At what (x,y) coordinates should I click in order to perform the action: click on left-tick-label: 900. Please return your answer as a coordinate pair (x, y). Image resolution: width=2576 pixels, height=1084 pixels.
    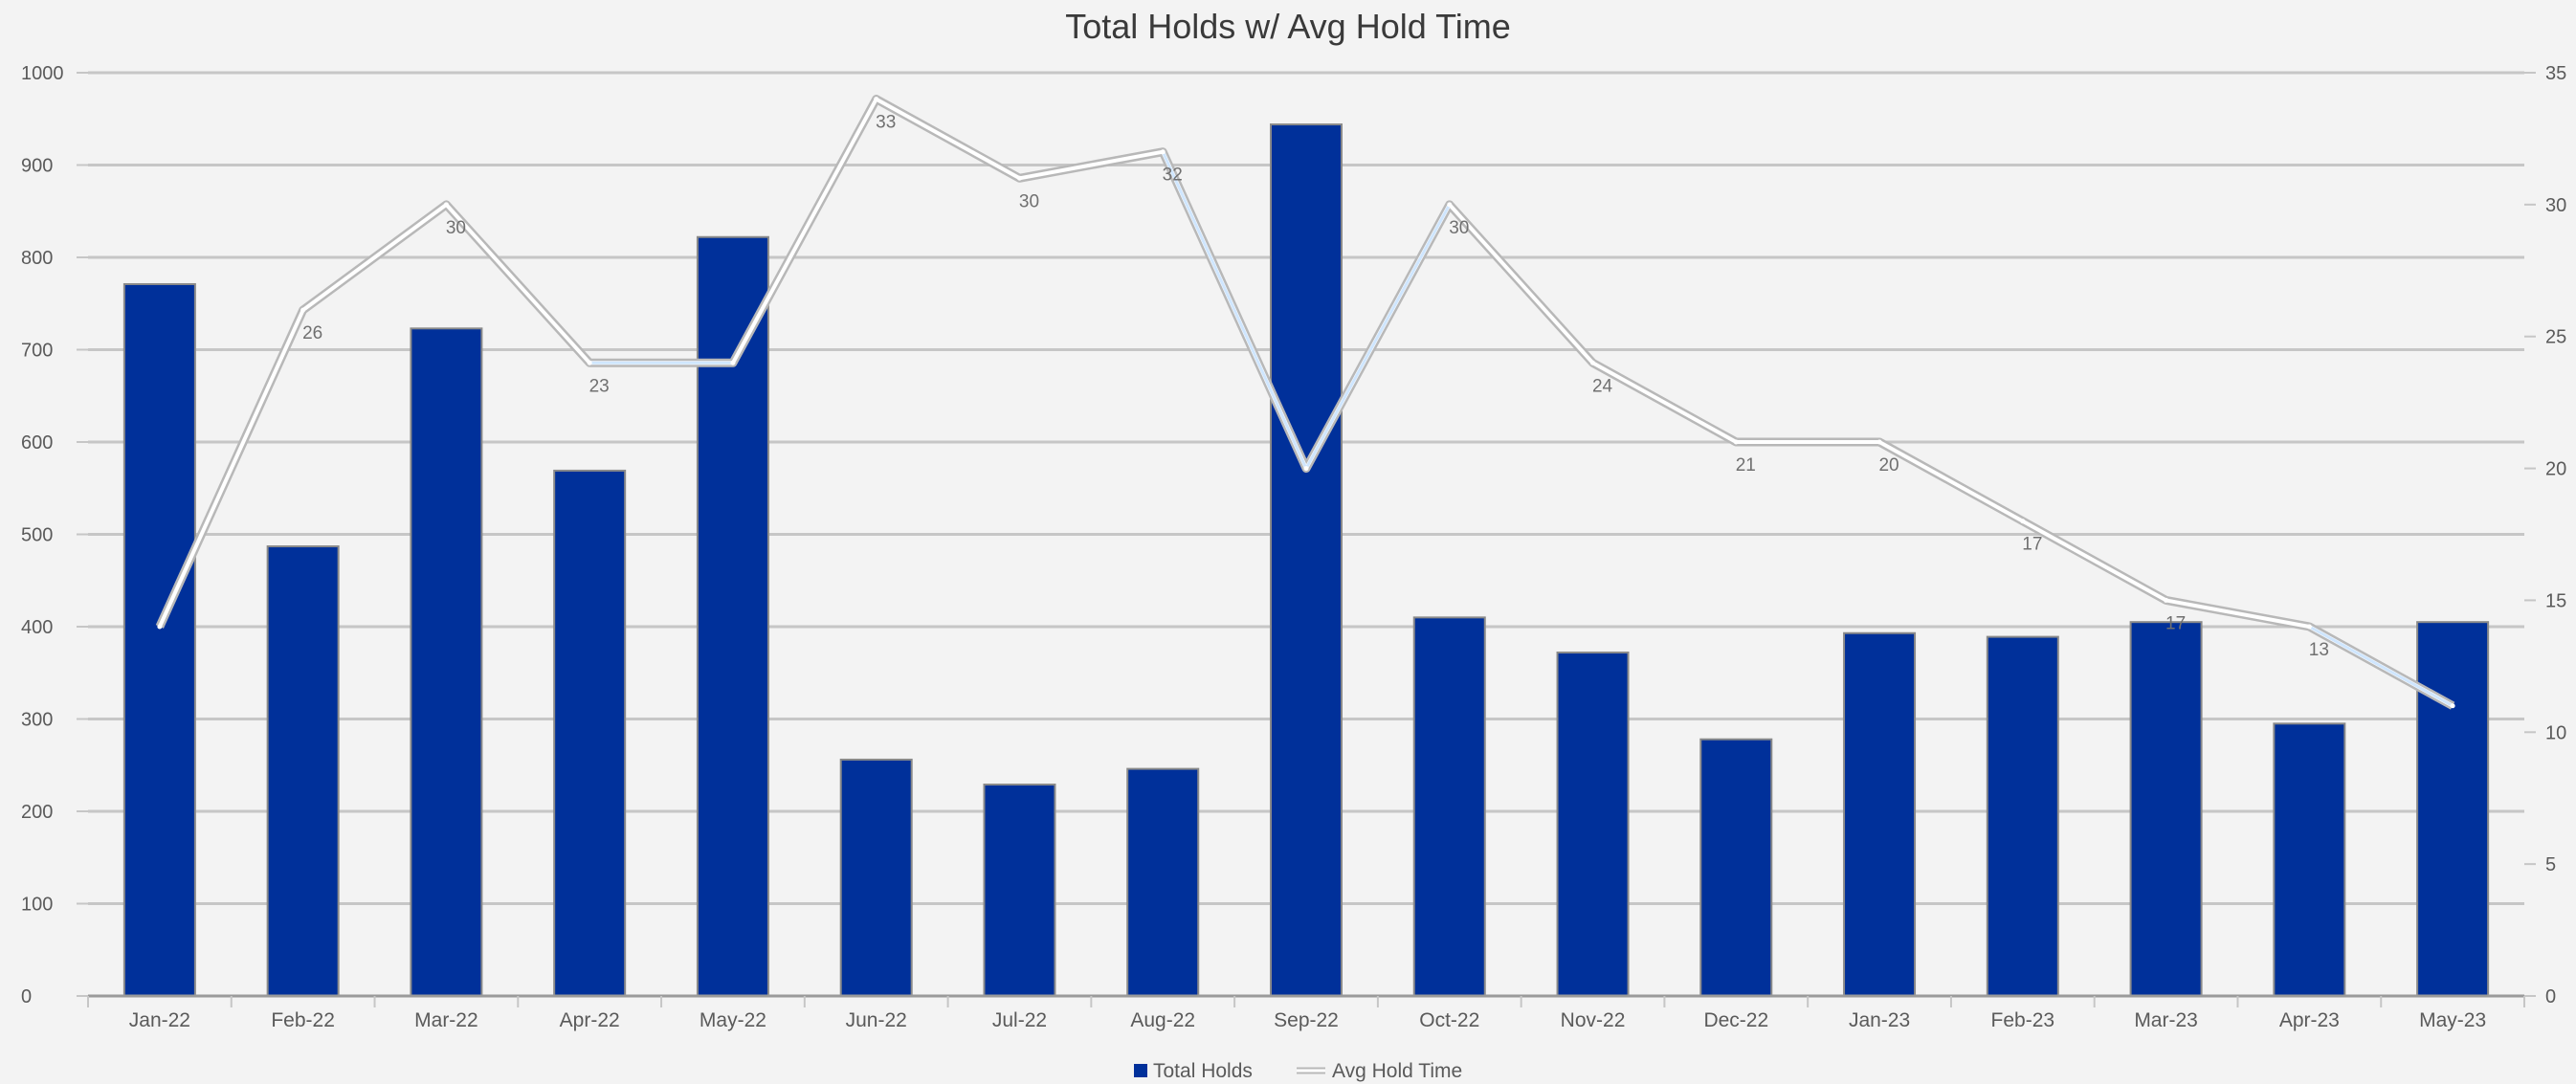
    Looking at the image, I should click on (37, 166).